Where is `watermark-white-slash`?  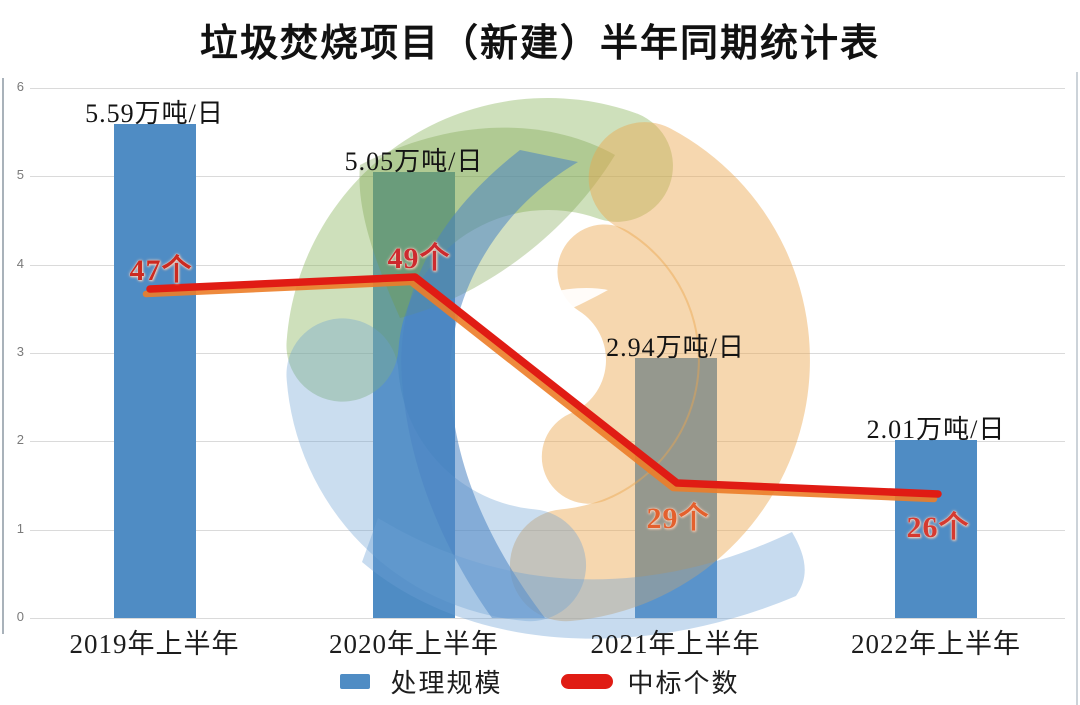
watermark-white-slash is located at coordinates (538, 317).